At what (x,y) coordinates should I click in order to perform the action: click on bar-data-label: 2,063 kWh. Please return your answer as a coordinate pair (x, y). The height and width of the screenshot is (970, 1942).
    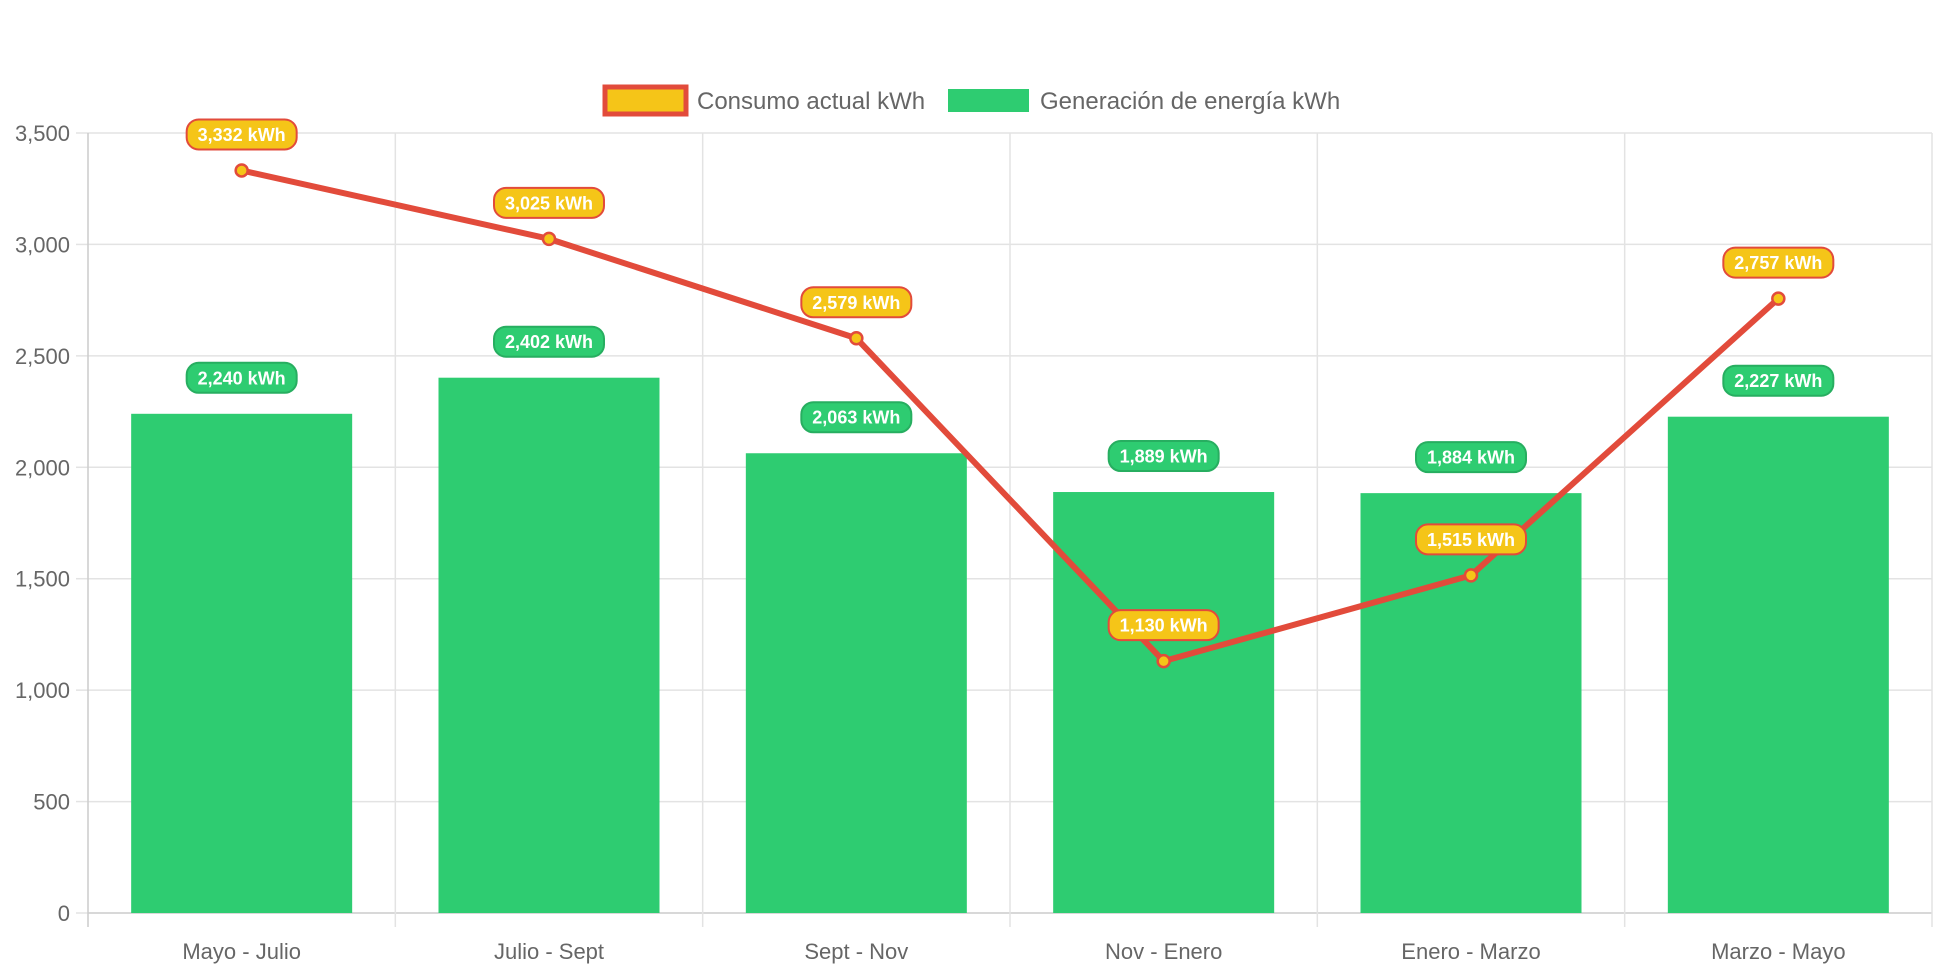
    Looking at the image, I should click on (856, 418).